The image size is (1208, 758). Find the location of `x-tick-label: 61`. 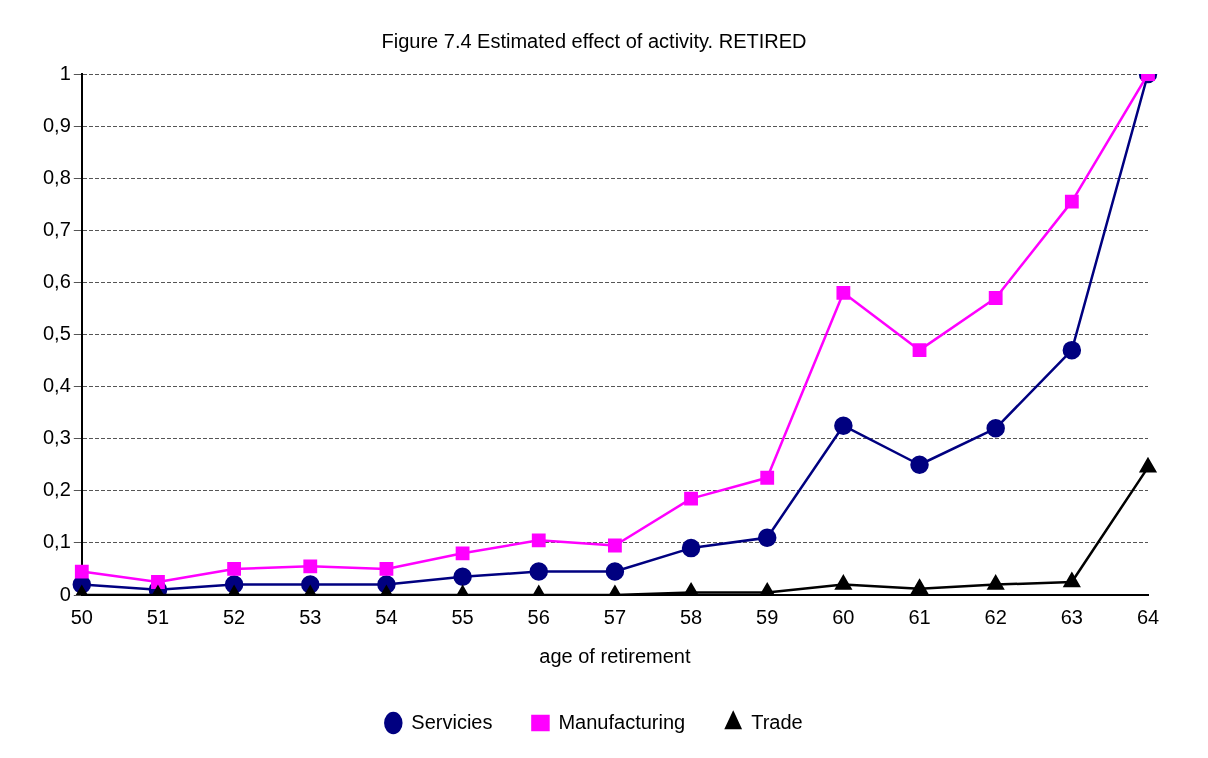

x-tick-label: 61 is located at coordinates (919, 616).